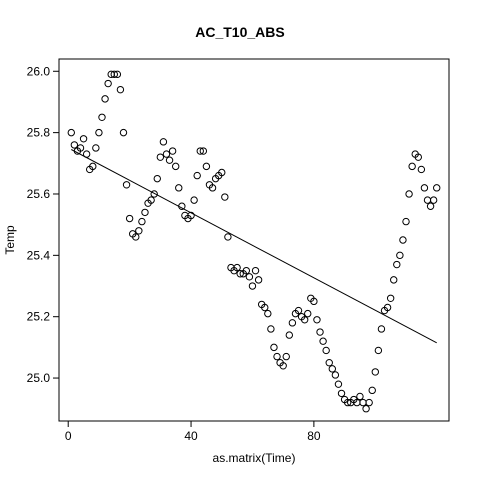  What do you see at coordinates (191, 436) in the screenshot?
I see `x-tick-label: 40` at bounding box center [191, 436].